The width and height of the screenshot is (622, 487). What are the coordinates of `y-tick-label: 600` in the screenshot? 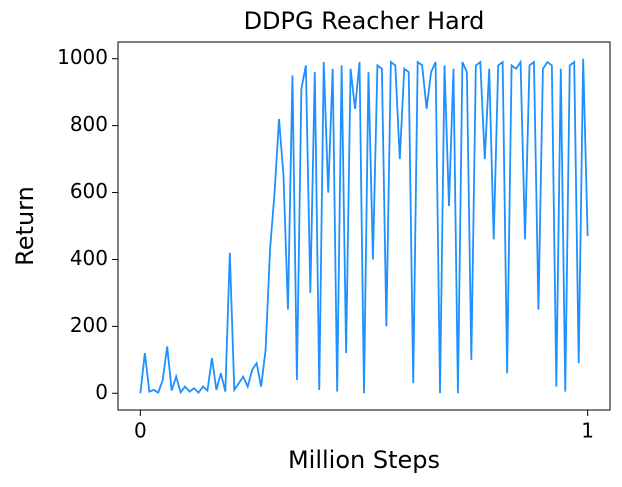 It's located at (89, 191).